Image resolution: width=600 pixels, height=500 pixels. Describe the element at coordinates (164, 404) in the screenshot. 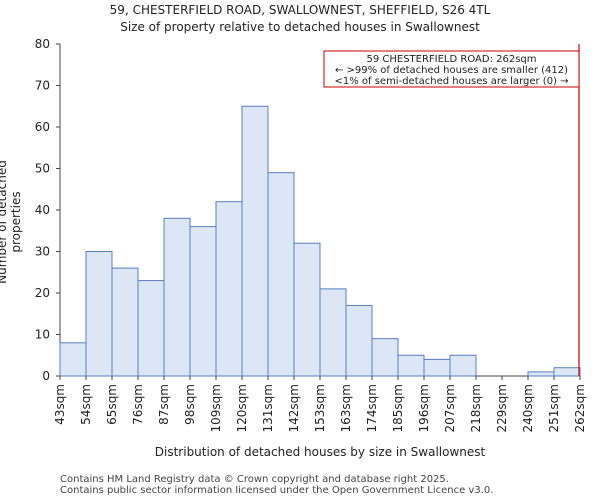

I see `x-tick-label: 87sqm` at that location.